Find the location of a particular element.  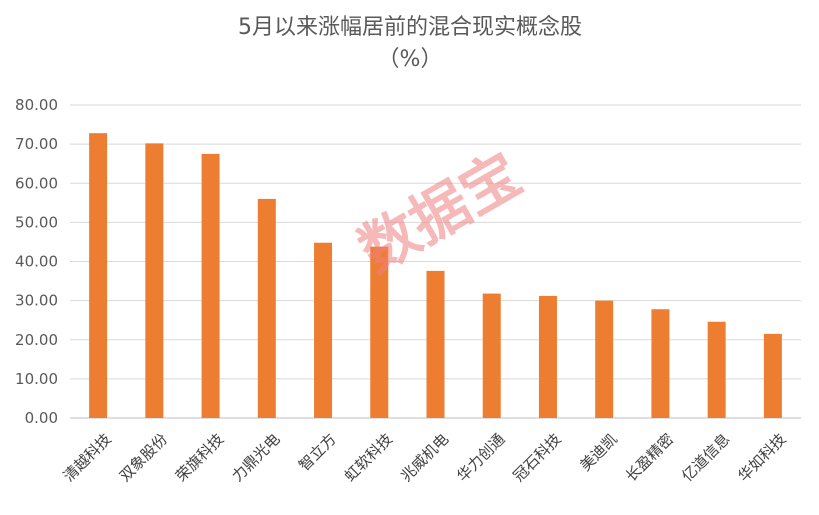

y-tick-label: 70.00 is located at coordinates (36, 144).